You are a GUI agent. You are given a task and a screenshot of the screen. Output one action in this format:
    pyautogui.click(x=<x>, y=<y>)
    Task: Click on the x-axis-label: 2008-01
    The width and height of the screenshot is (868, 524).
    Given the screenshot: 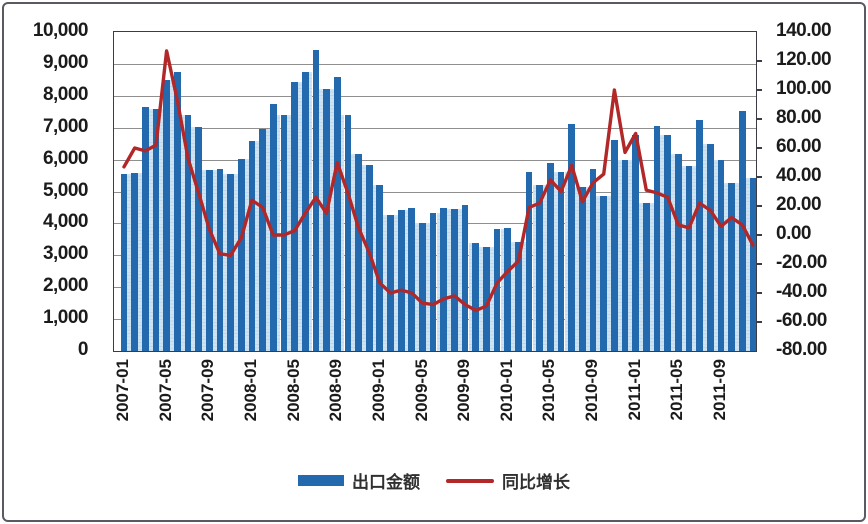 What is the action you would take?
    pyautogui.click(x=250, y=390)
    